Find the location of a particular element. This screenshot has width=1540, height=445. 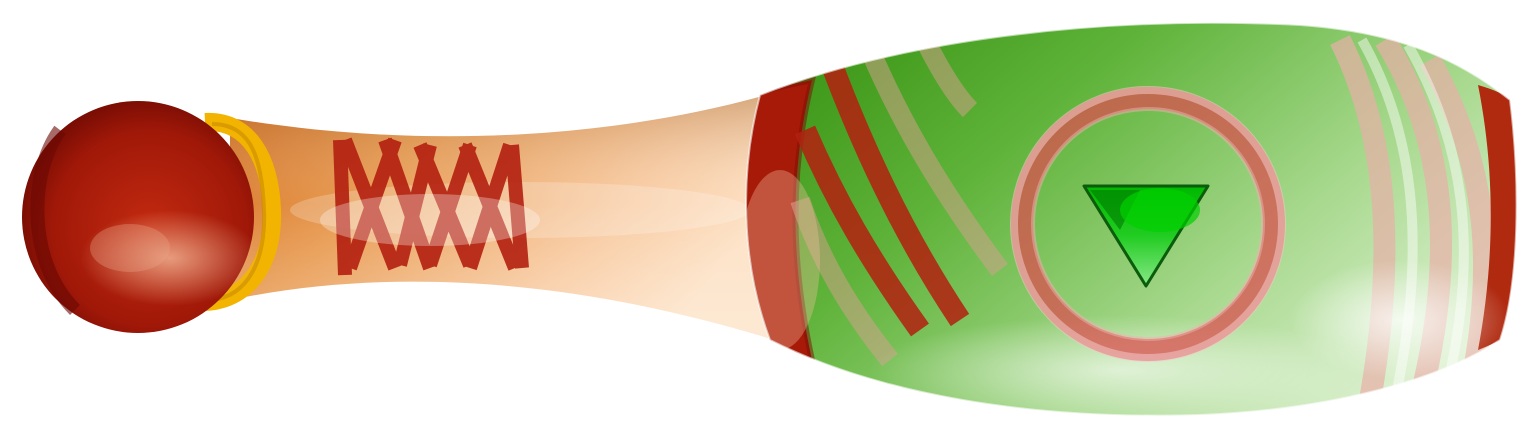

neck-x-pattern is located at coordinates (431, 206).